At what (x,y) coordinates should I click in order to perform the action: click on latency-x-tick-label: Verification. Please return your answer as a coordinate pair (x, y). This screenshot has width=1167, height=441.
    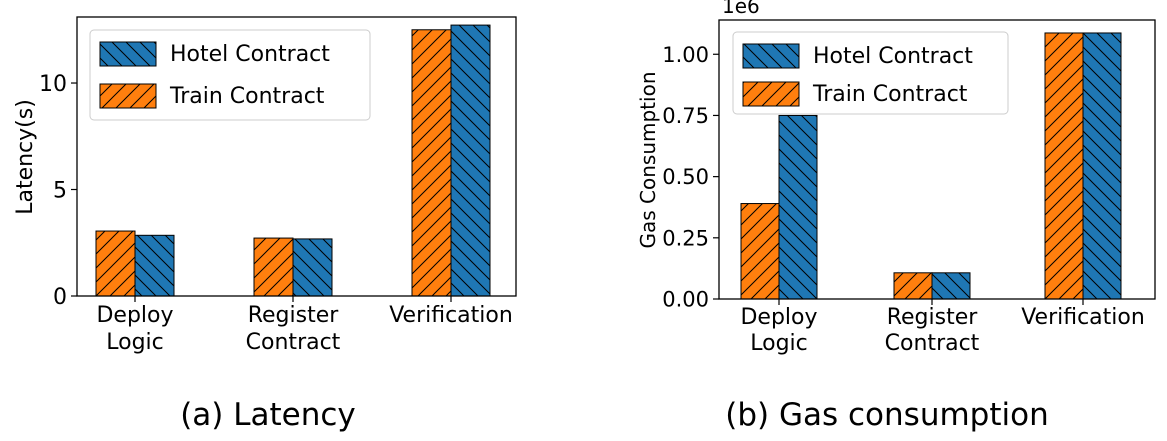
    Looking at the image, I should click on (451, 315).